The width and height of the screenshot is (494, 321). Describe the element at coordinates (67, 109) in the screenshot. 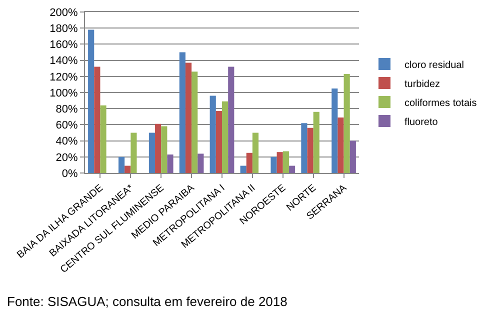

I see `y-tick-label: 80%` at that location.